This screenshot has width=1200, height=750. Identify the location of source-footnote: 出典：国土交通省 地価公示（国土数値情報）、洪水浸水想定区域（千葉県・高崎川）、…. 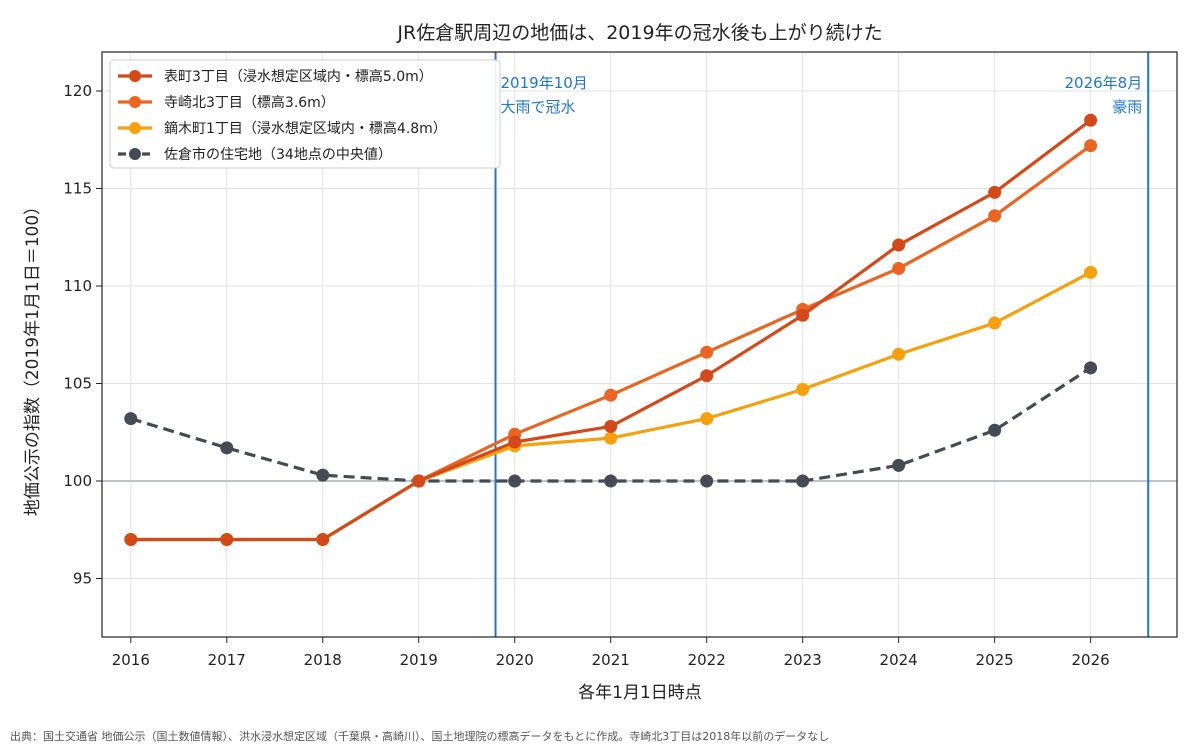
(420, 736).